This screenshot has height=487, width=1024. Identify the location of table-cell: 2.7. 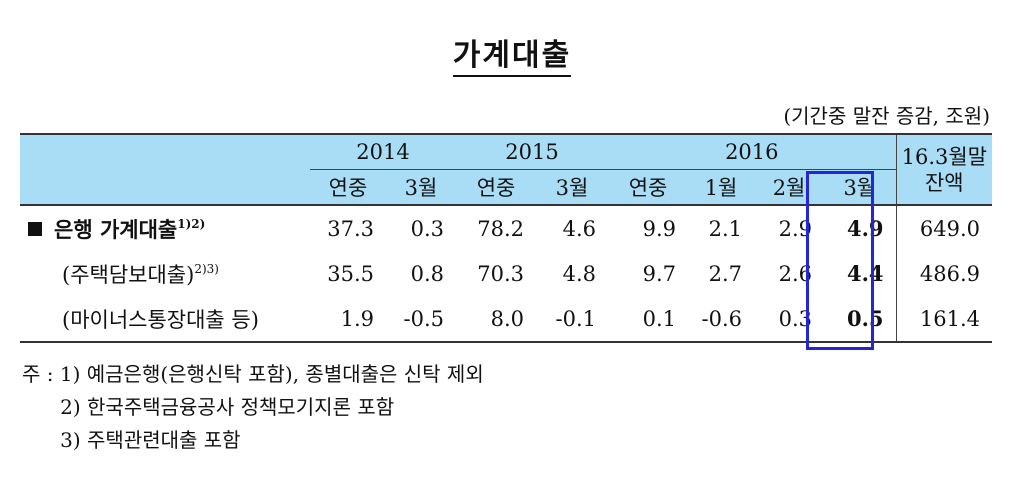
(725, 273).